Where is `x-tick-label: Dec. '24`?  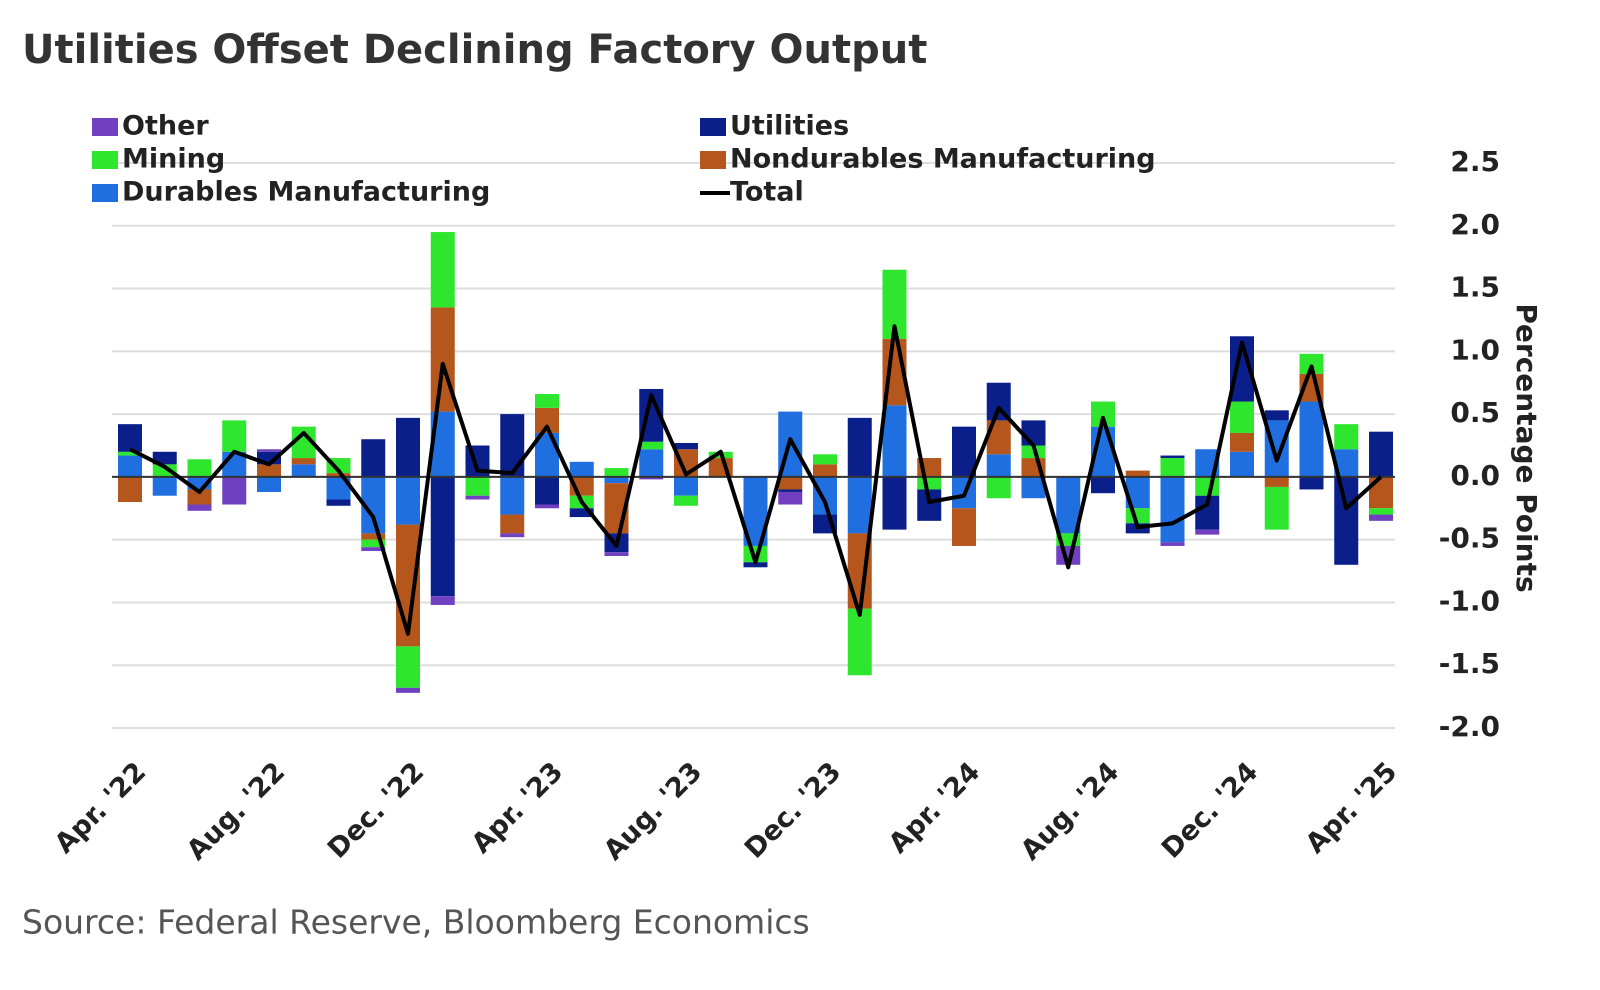
x-tick-label: Dec. '24 is located at coordinates (1210, 810).